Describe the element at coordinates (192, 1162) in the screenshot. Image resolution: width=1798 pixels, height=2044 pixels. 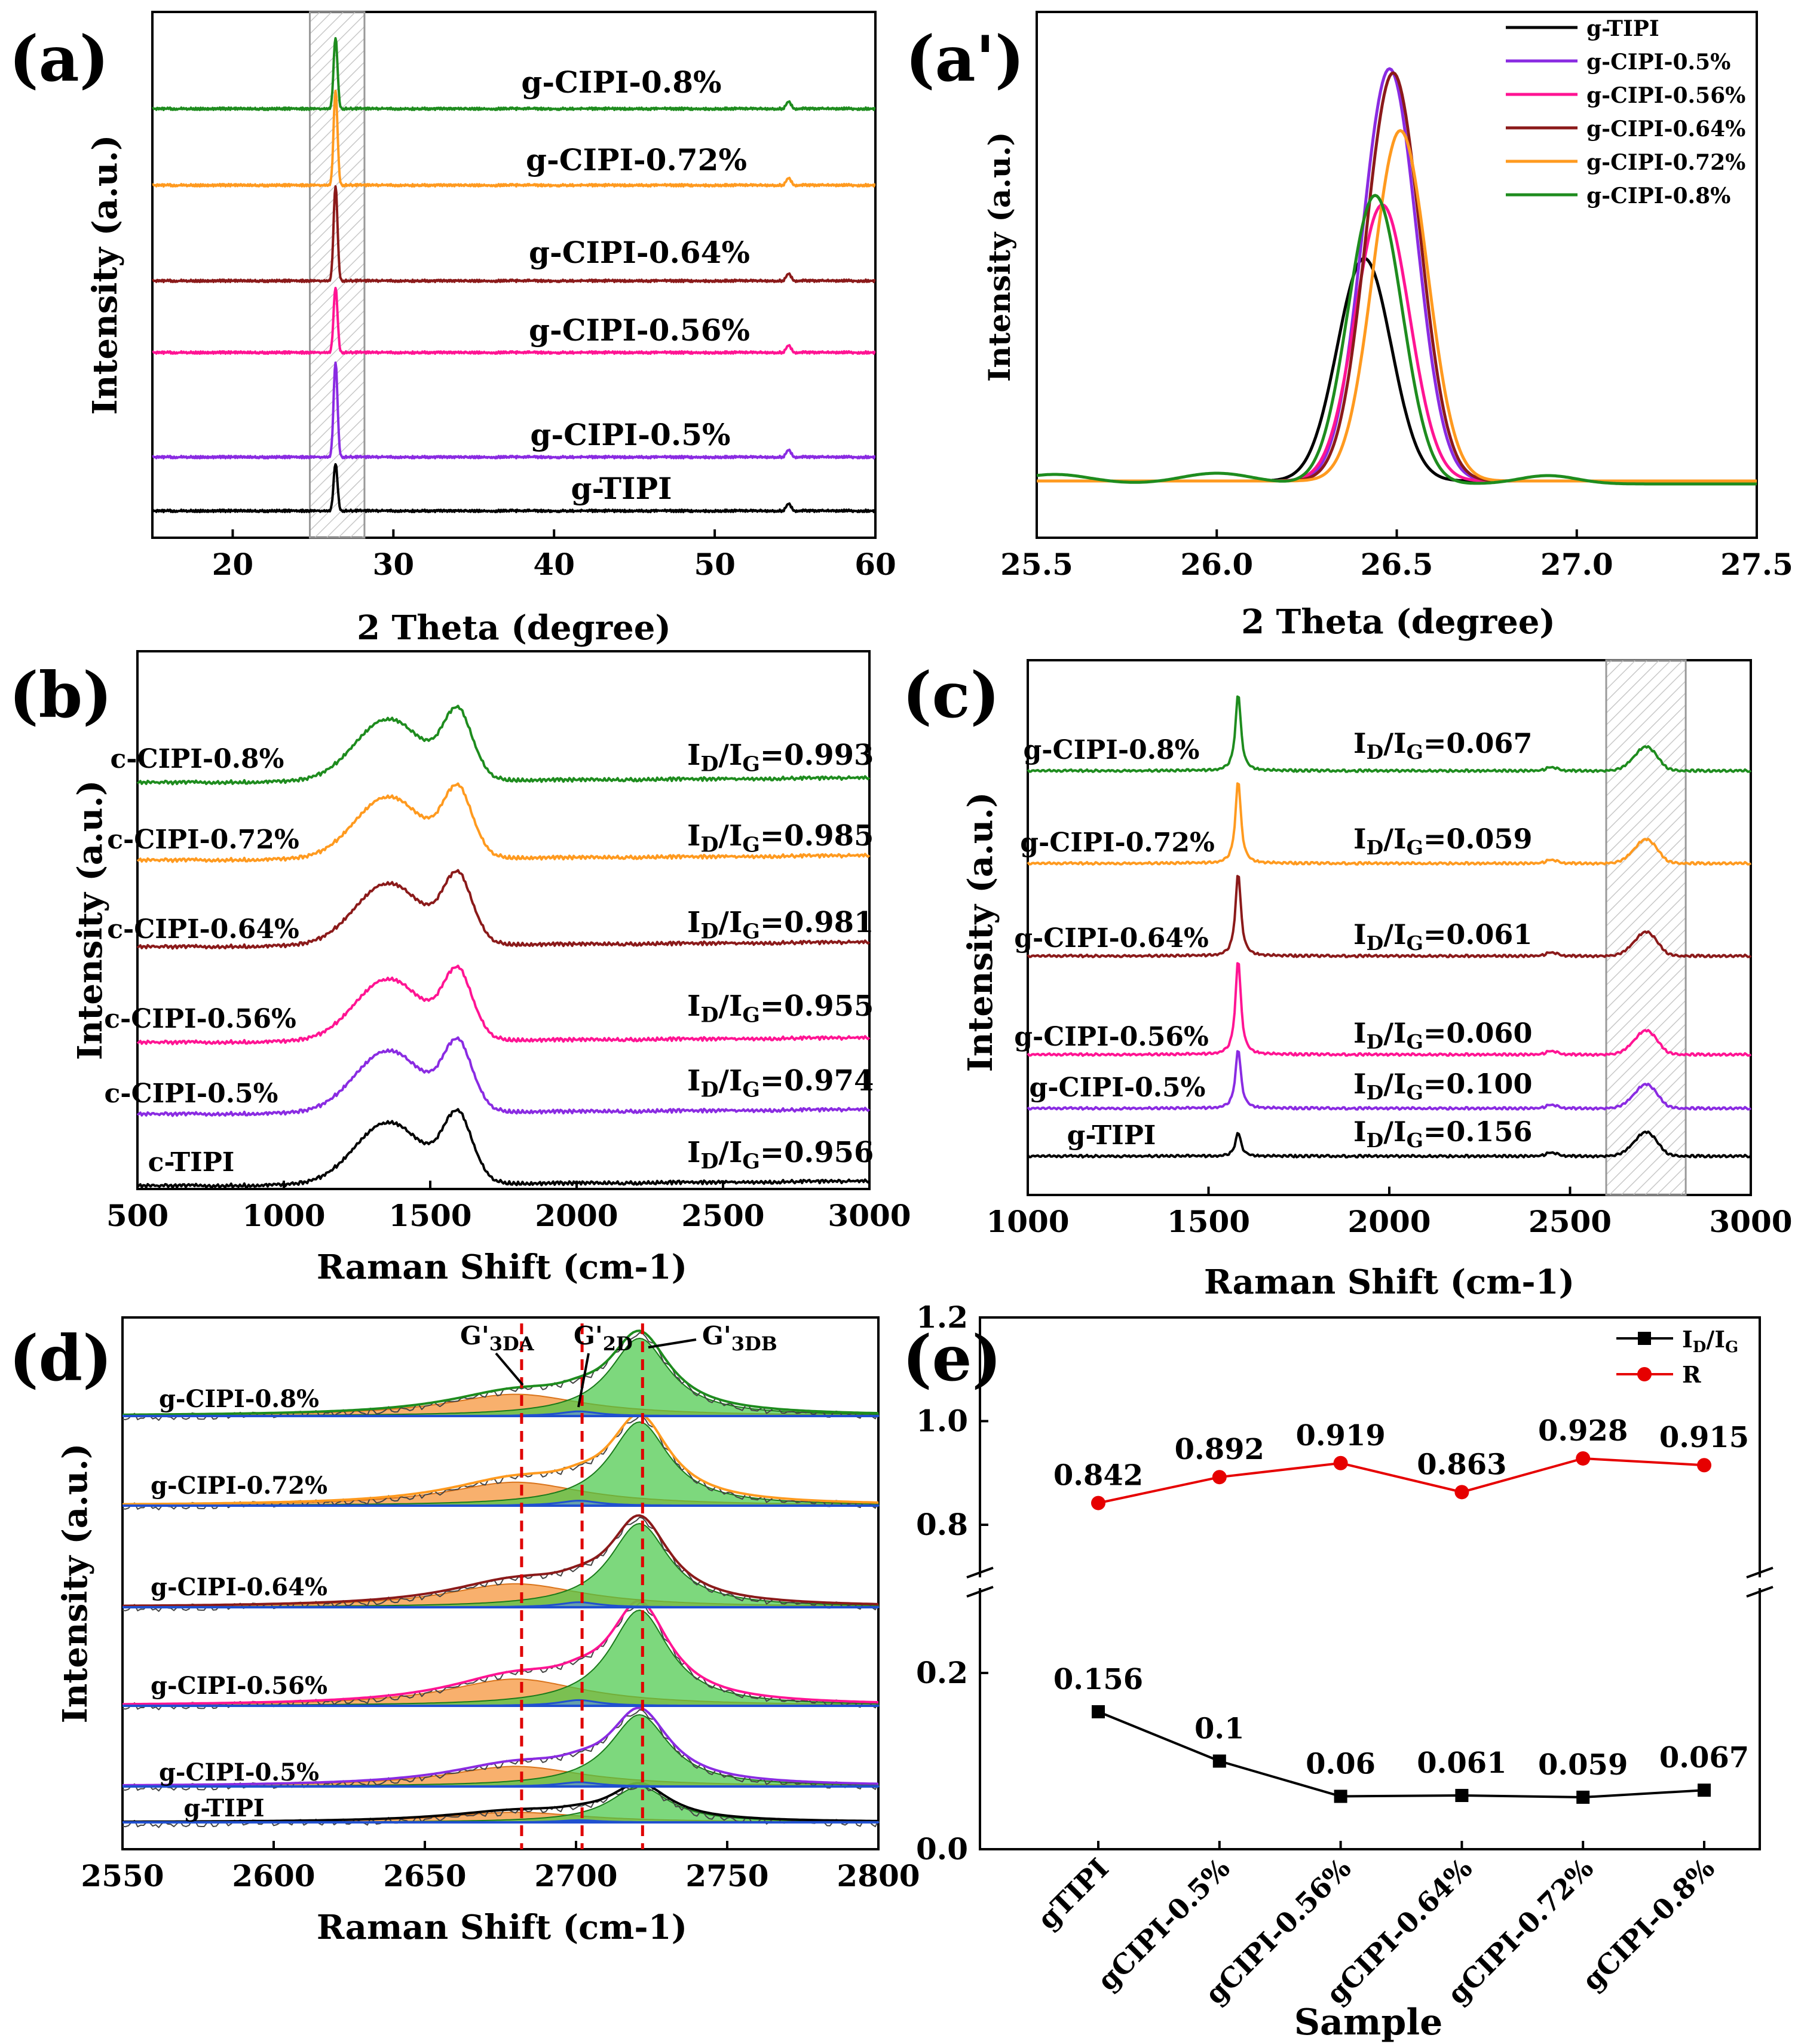
I see `panel-b-series-label: c-TIPI` at that location.